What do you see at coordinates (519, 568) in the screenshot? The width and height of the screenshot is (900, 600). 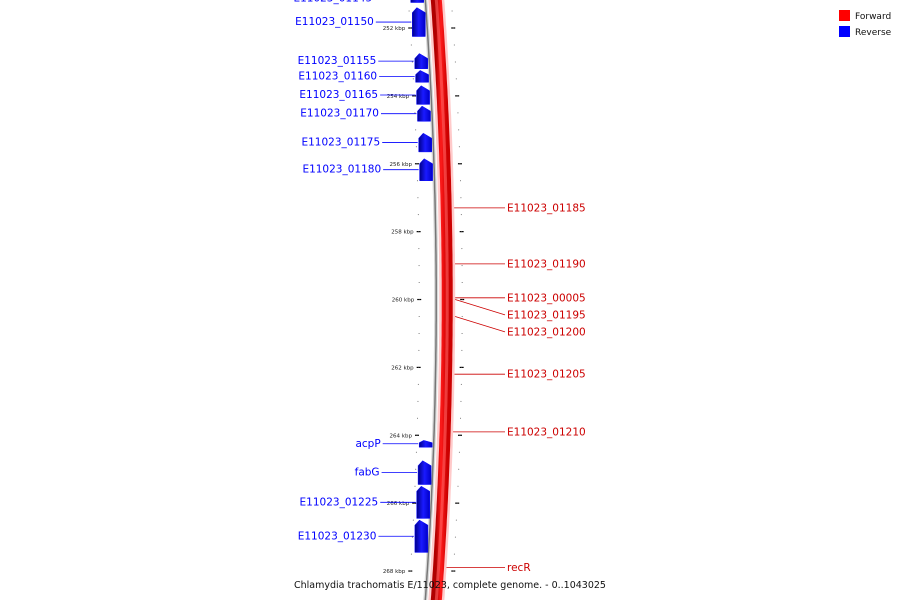 I see `gene-label: recR` at bounding box center [519, 568].